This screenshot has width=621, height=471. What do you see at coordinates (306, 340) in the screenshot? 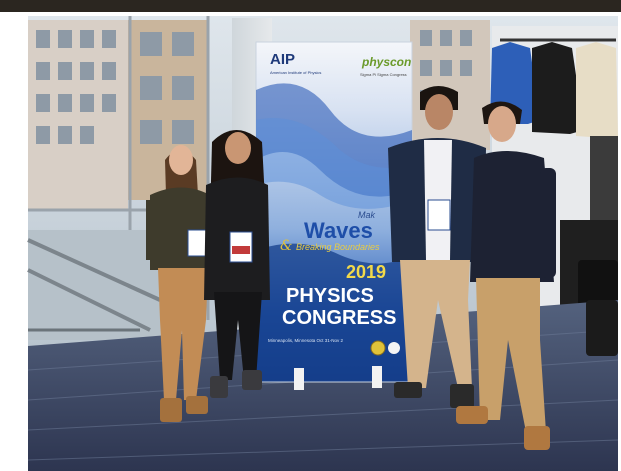
I see `location-line: Minneapolis, Minnesota Oct 31-Nov 2` at bounding box center [306, 340].